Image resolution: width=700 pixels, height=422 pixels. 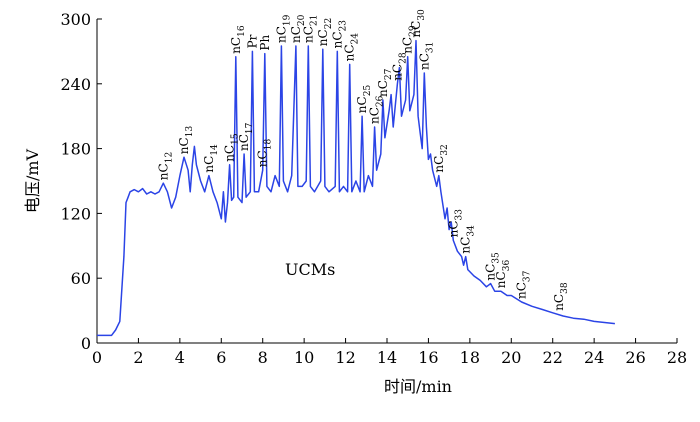 I want to click on peak-label: nC23, so click(x=339, y=34).